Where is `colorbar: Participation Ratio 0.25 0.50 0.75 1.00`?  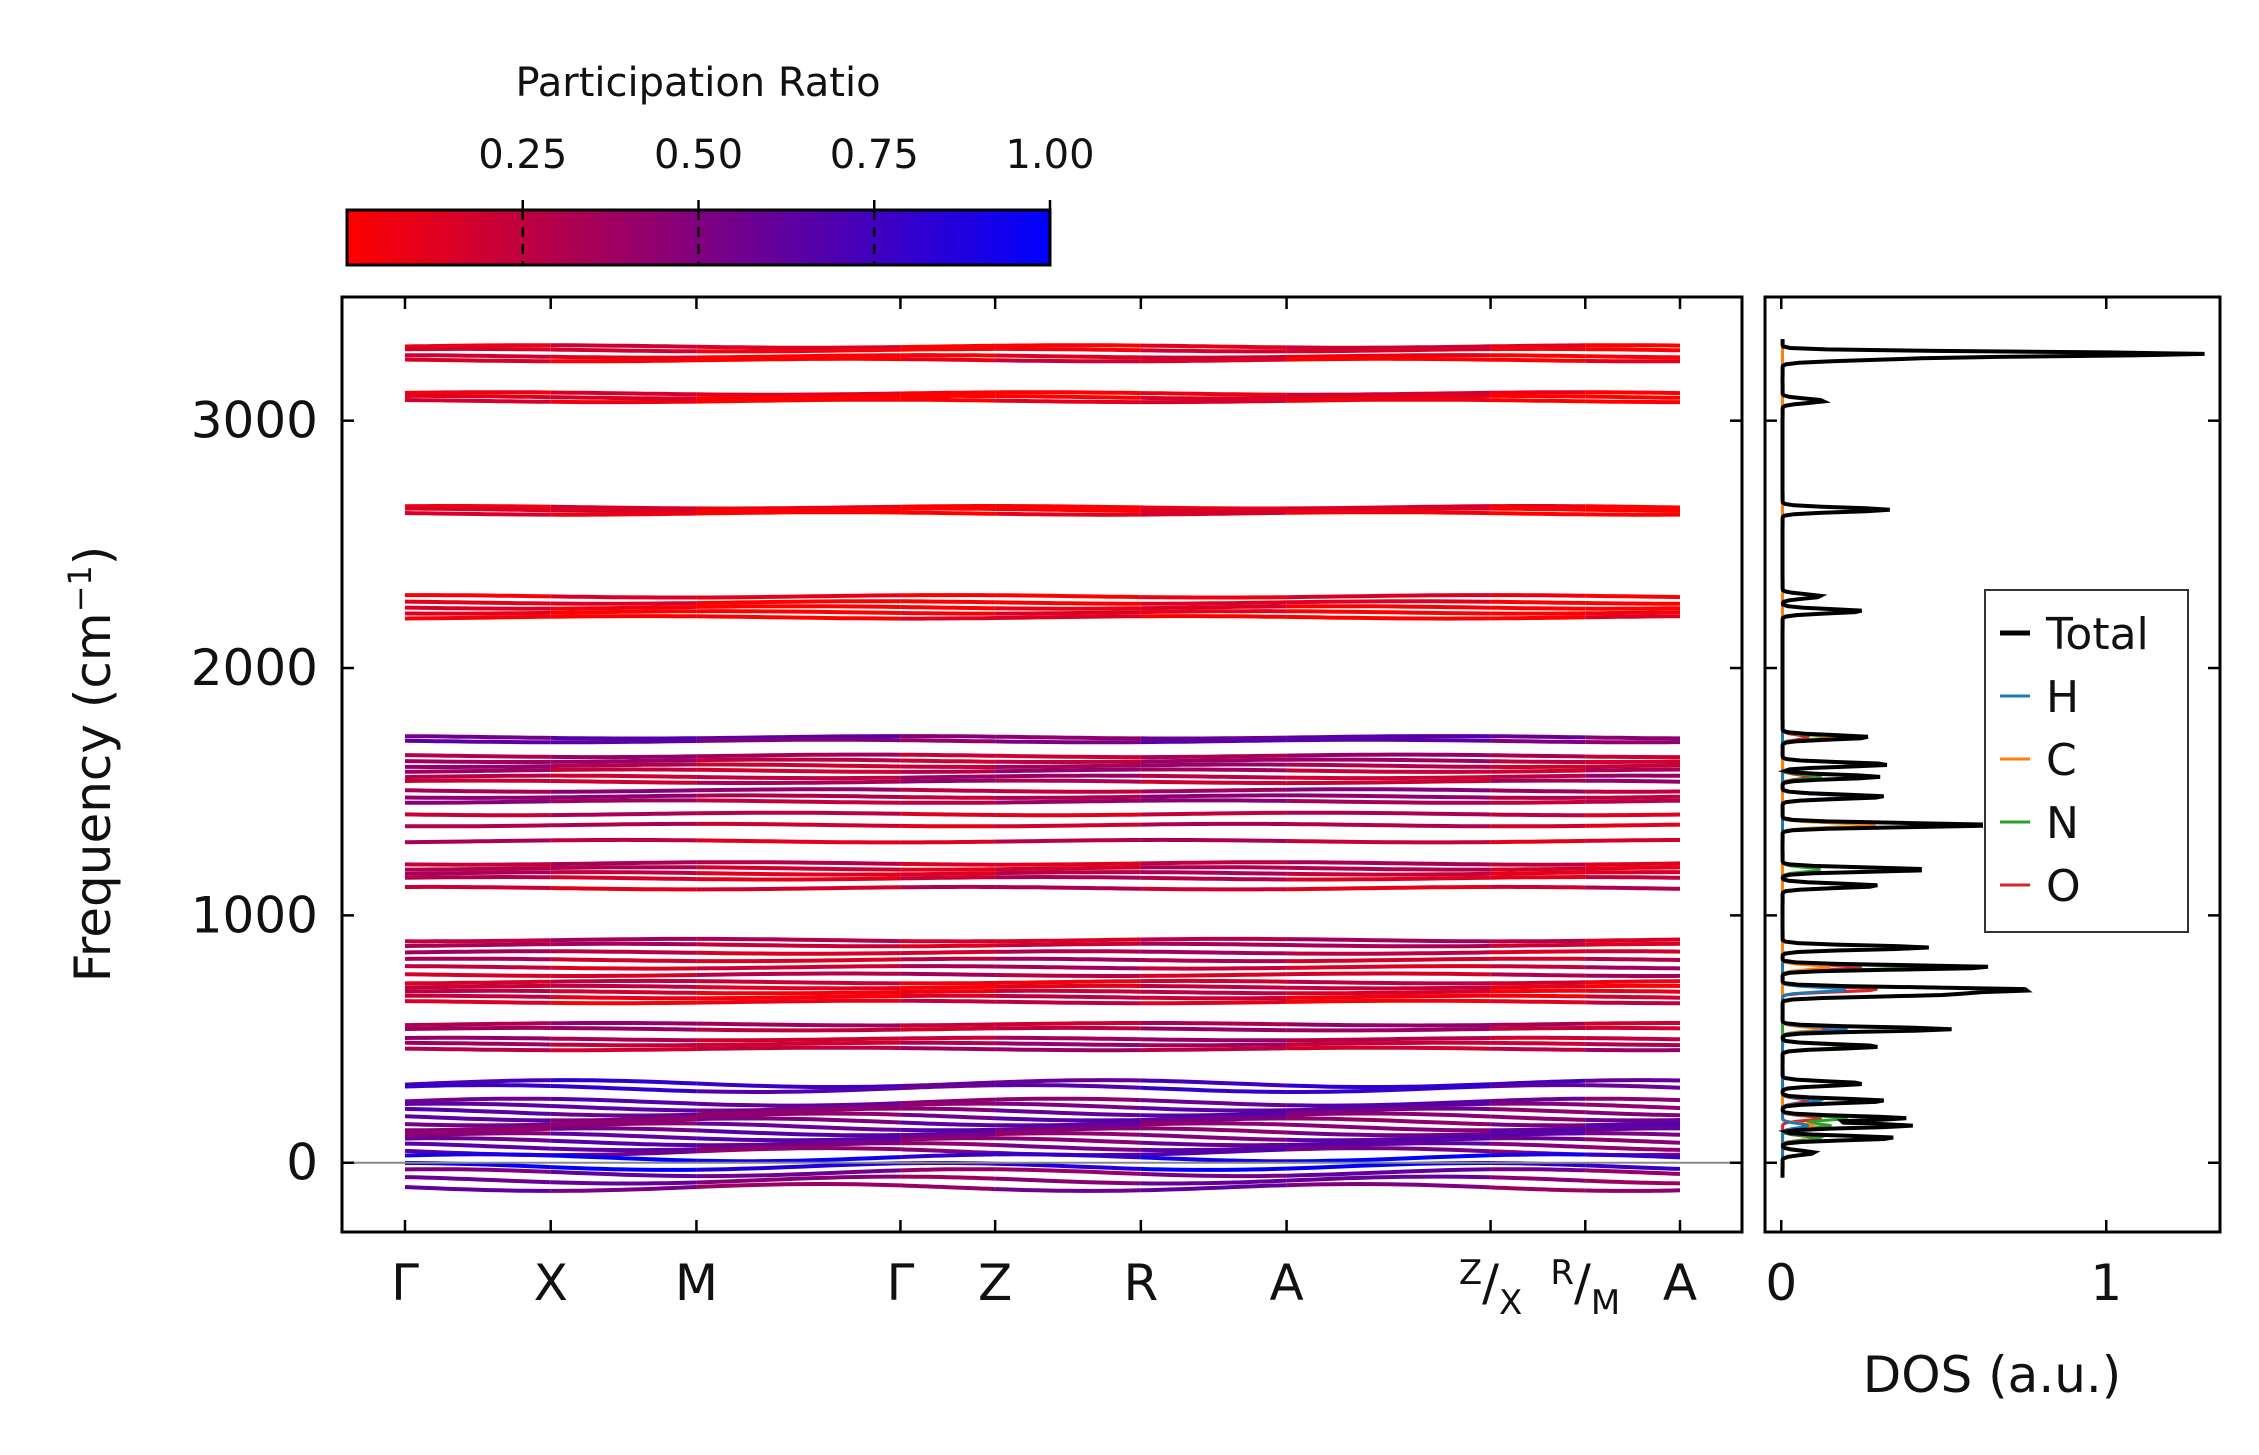
colorbar: Participation Ratio 0.25 0.50 0.75 1.00 is located at coordinates (720, 163).